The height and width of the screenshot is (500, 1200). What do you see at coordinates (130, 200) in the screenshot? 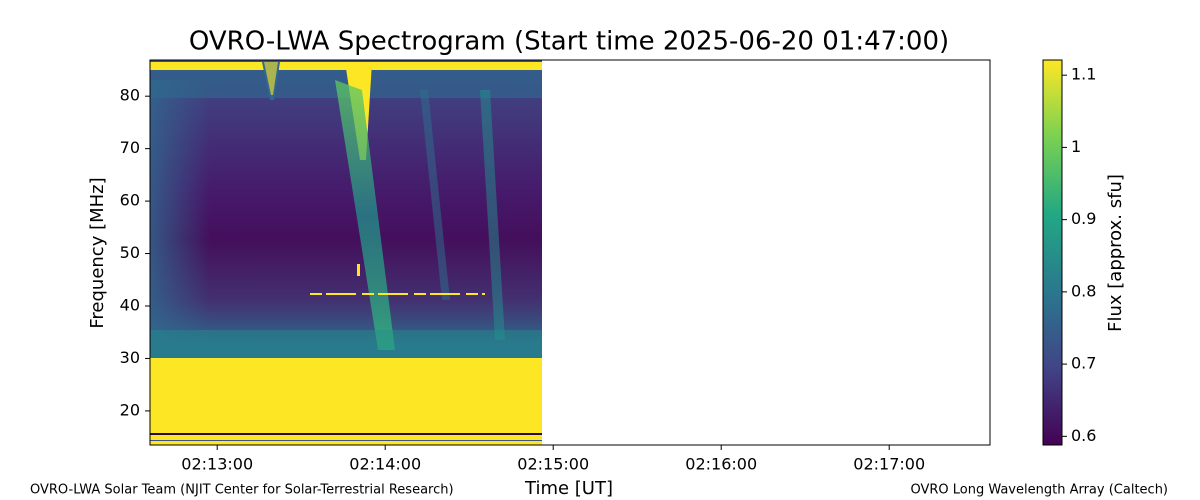
I see `y-tick-label: 60` at bounding box center [130, 200].